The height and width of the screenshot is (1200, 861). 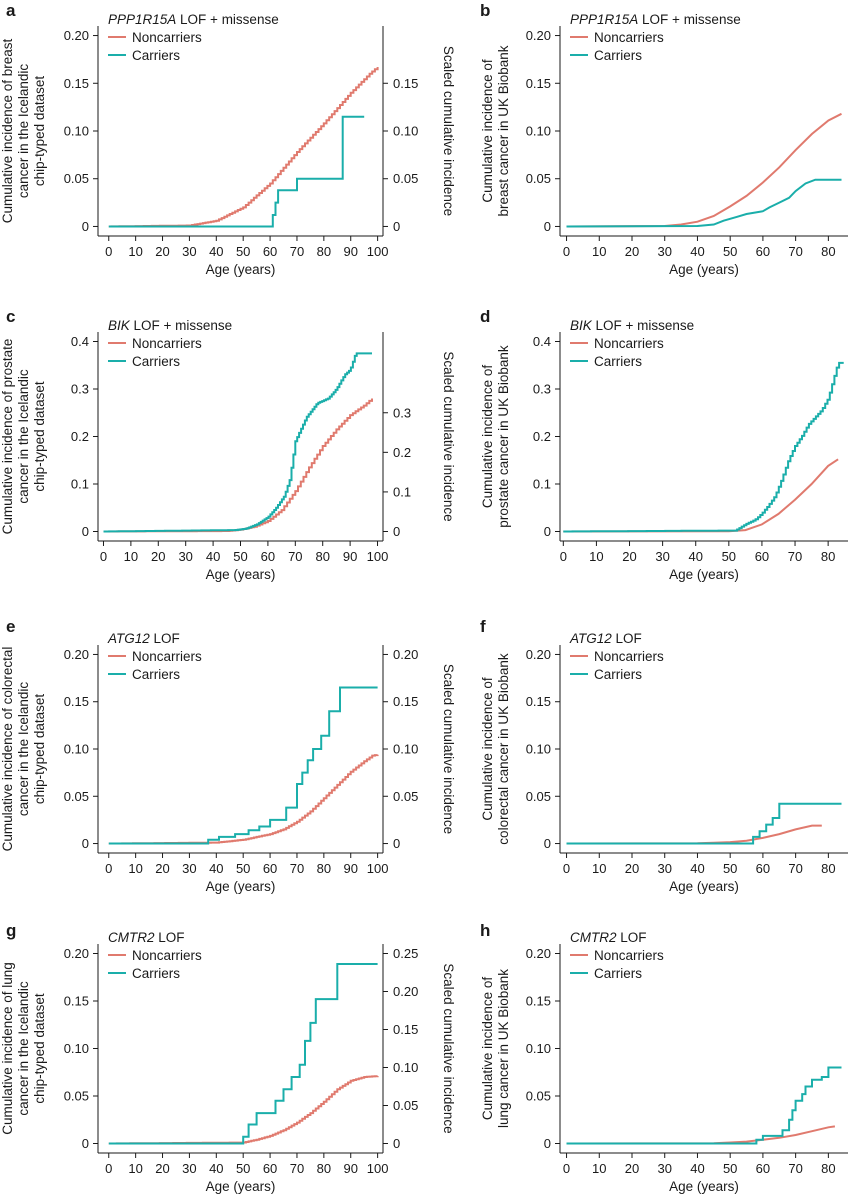 I want to click on x-tick-label: 60, so click(x=763, y=868).